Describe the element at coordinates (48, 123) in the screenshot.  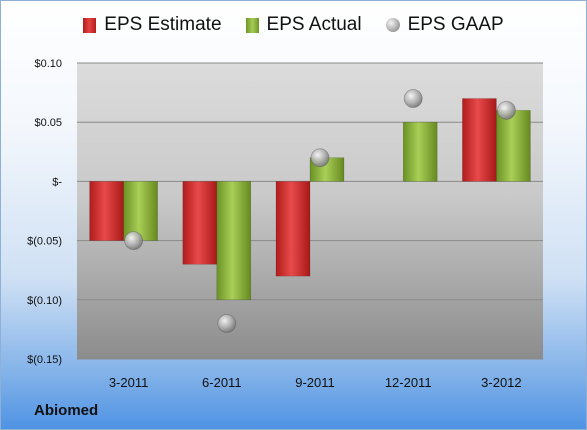
I see `y-tick-label: $0.05` at that location.